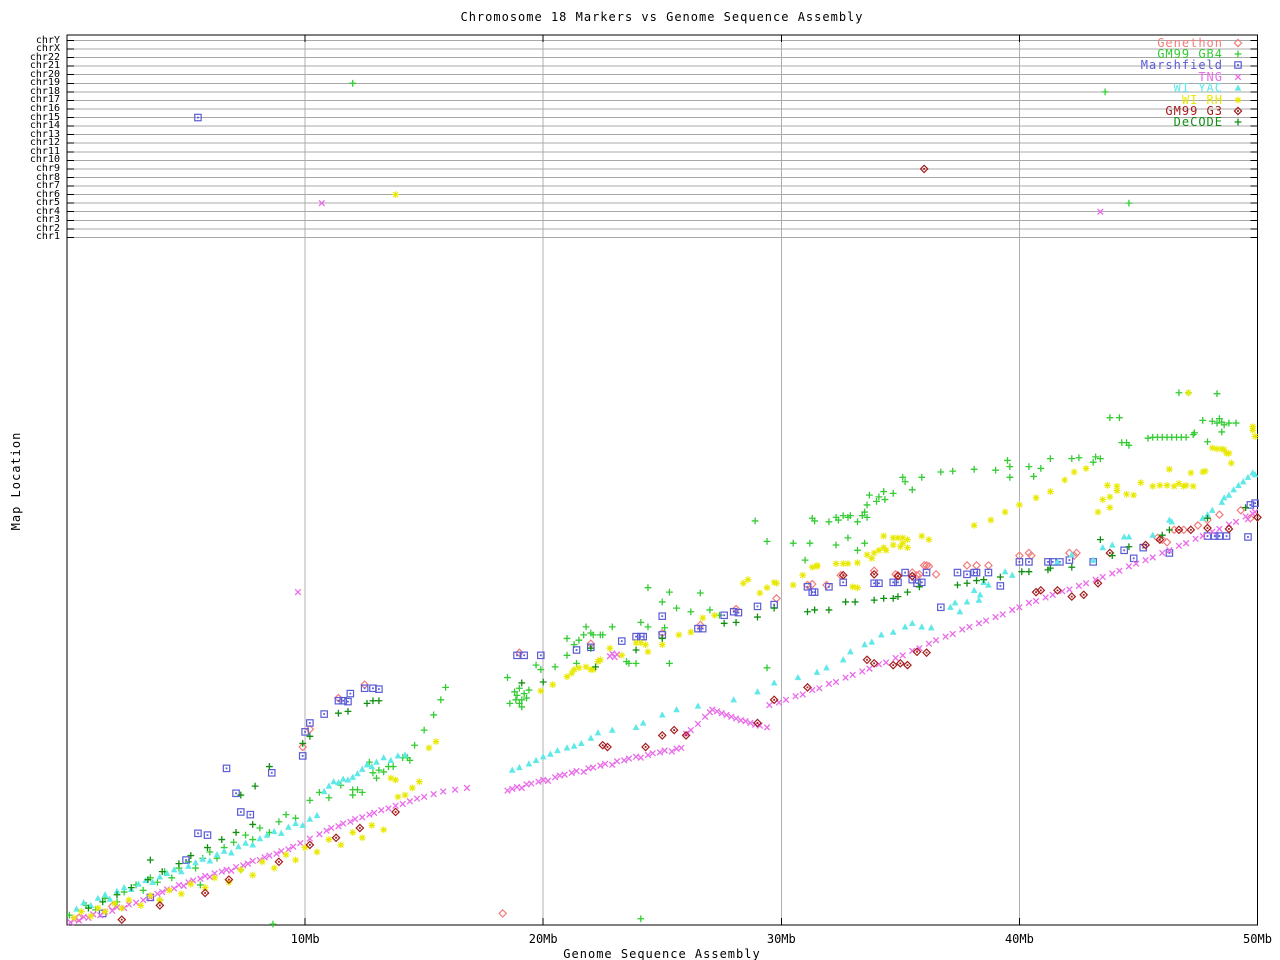  What do you see at coordinates (924, 169) in the screenshot?
I see `chr-band-point-chr9` at bounding box center [924, 169].